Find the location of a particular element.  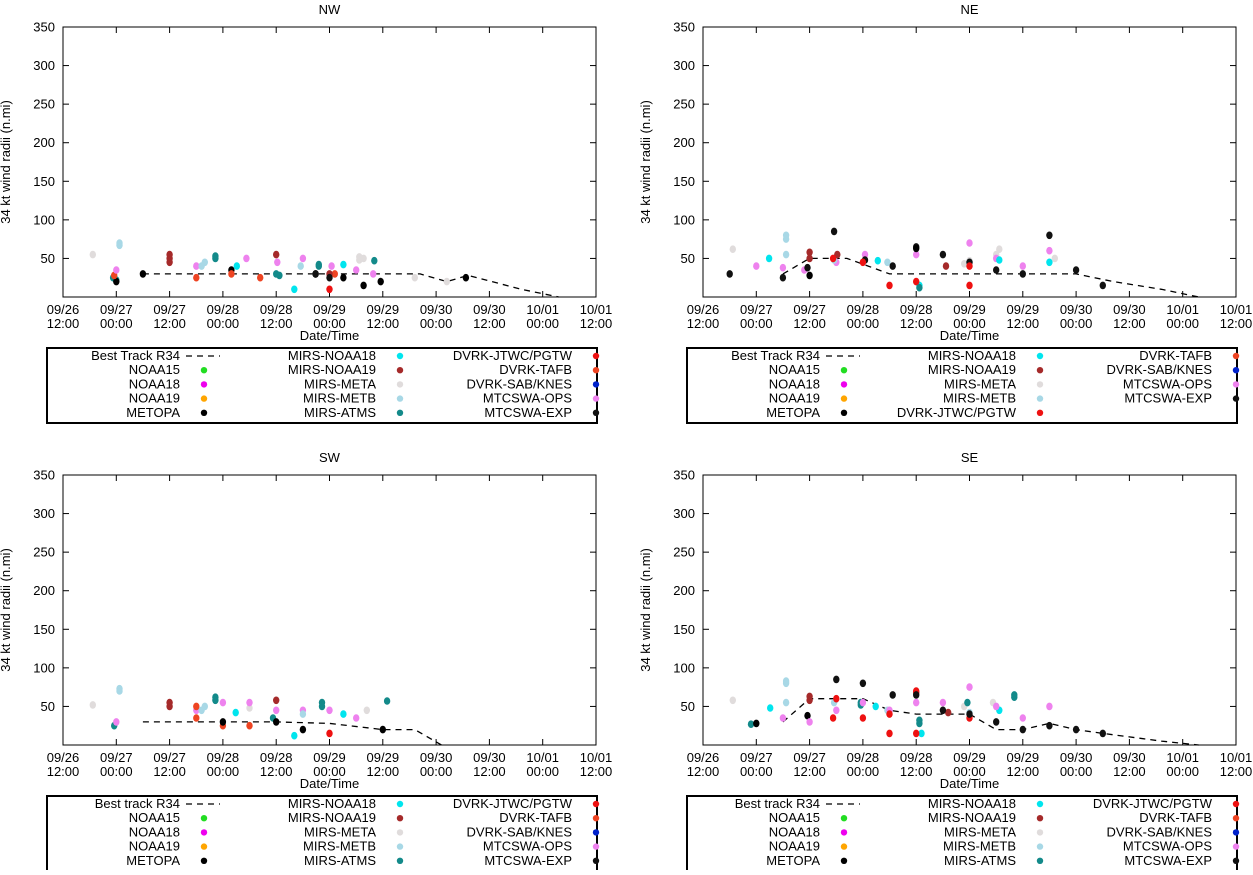

x-axis-label: Date/Time is located at coordinates (329, 335).